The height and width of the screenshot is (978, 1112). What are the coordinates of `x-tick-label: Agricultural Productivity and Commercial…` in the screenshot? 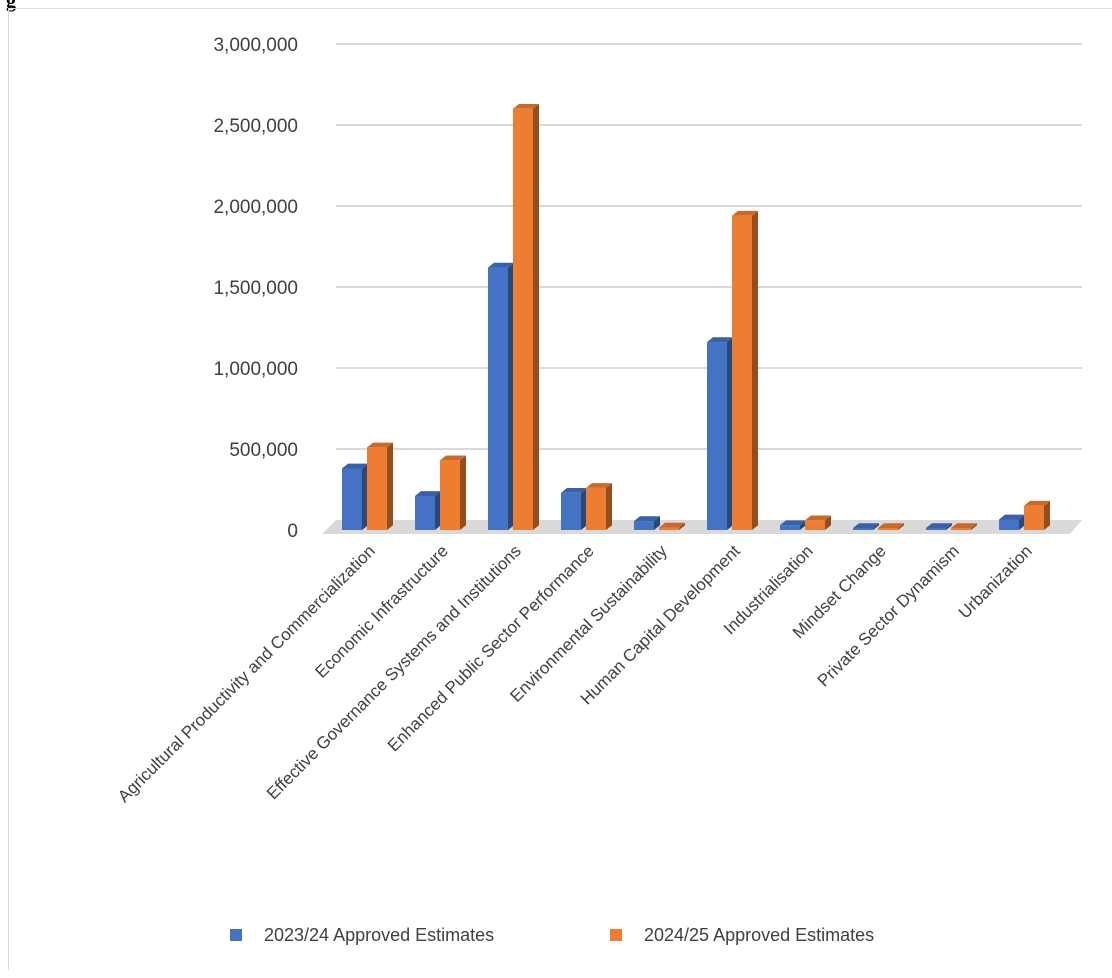 It's located at (246, 673).